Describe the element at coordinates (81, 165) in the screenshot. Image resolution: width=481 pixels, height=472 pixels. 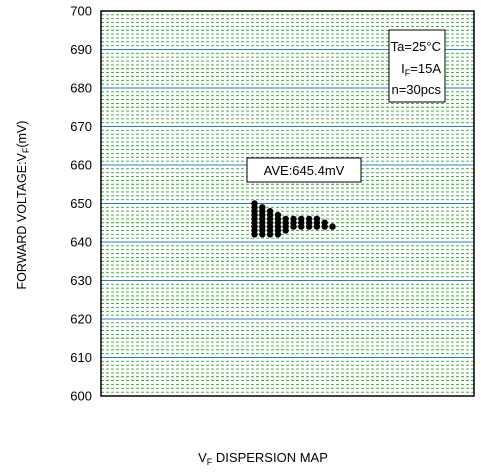
I see `y-tick-label: 660` at that location.